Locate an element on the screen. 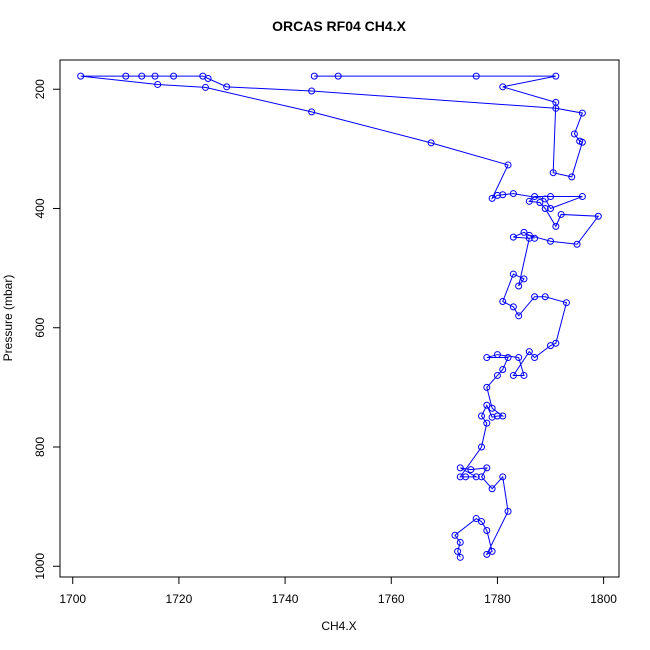 The height and width of the screenshot is (650, 650). y-tick-label: 600 is located at coordinates (40, 327).